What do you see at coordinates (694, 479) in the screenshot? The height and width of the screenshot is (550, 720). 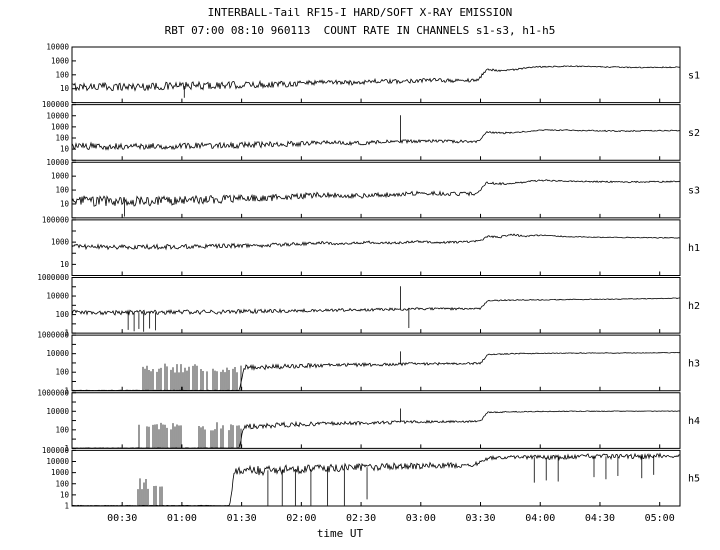 I see `channel-label-h5: h5` at bounding box center [694, 479].